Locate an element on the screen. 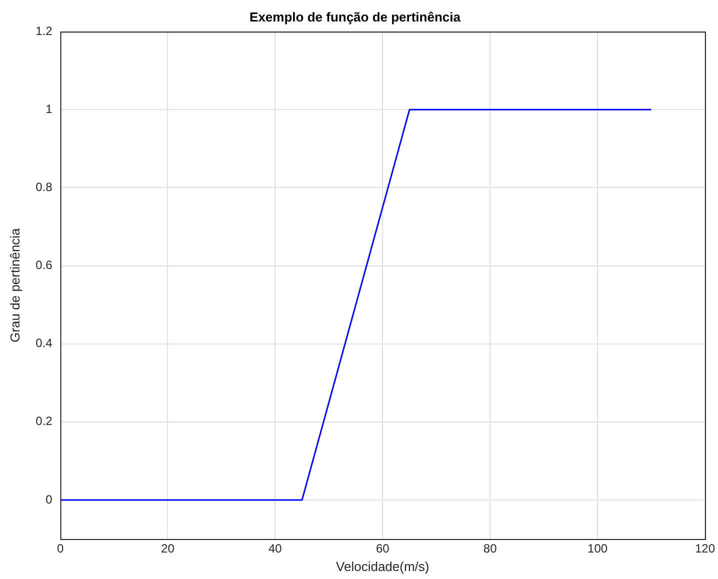 The width and height of the screenshot is (718, 579). y-axis-title: Grau de pertinência is located at coordinates (14, 284).